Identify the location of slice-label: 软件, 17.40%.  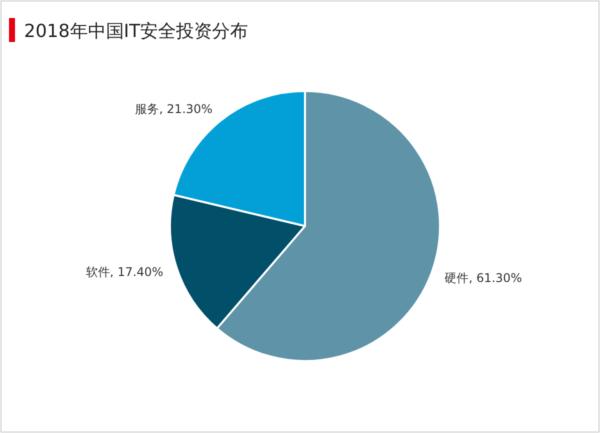
(125, 272).